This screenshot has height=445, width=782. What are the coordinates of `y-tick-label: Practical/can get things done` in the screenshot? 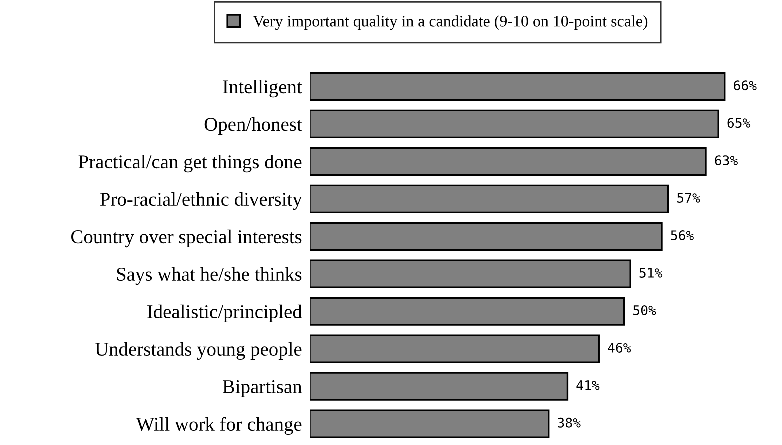 It's located at (190, 163).